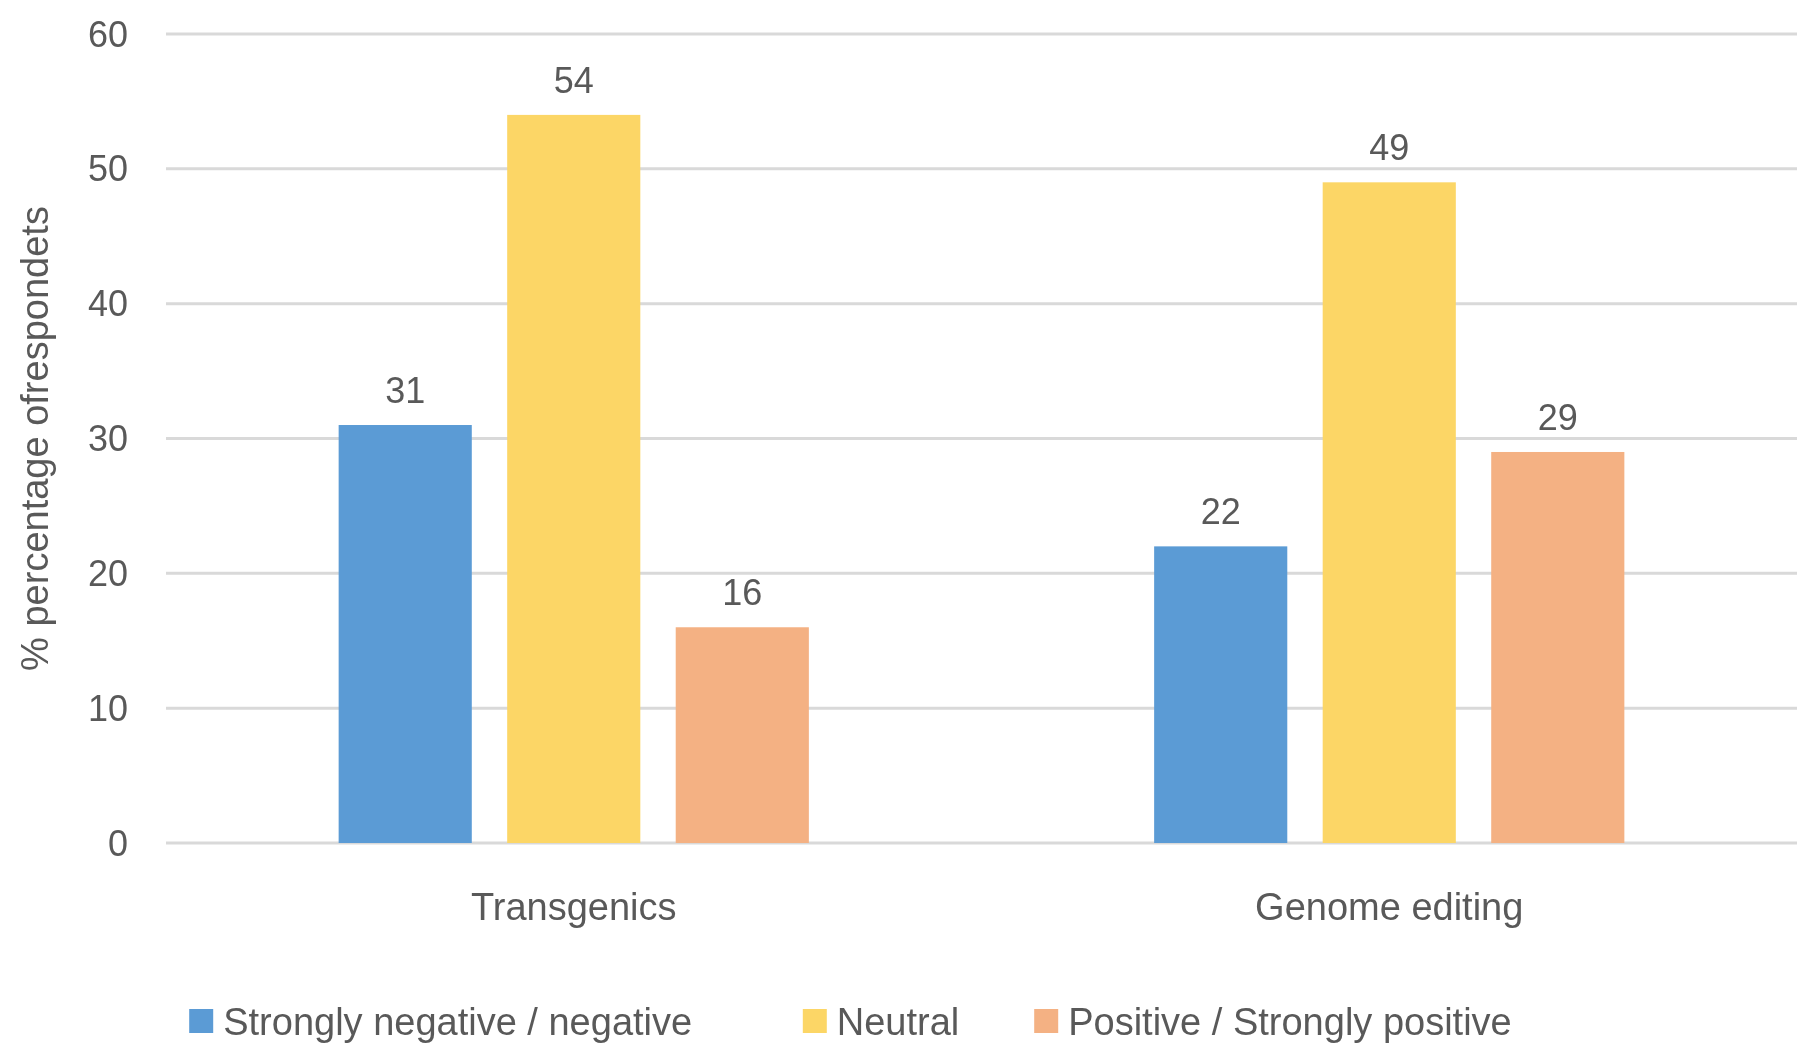  Describe the element at coordinates (107, 439) in the screenshot. I see `y-tick-label: 30` at that location.